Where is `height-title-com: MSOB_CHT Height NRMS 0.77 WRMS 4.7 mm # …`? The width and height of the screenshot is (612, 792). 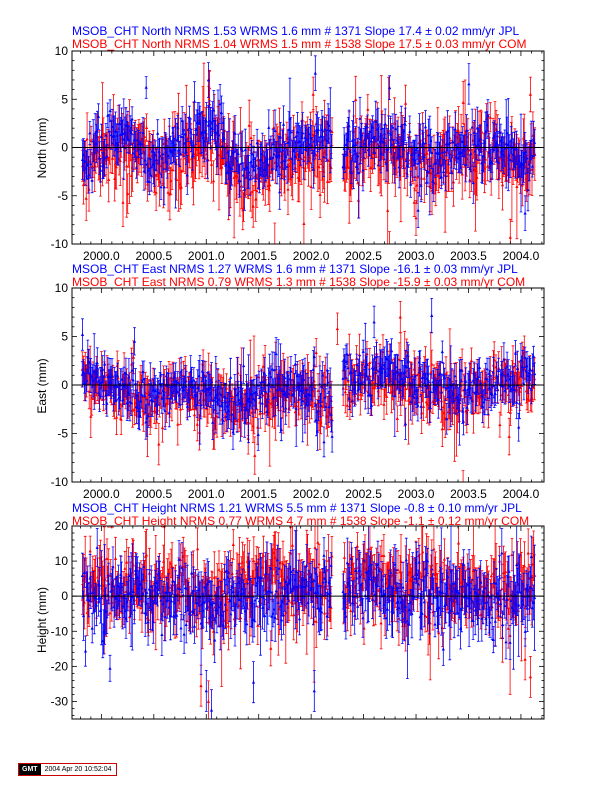 height-title-com: MSOB_CHT Height NRMS 0.77 WRMS 4.7 mm # … is located at coordinates (300, 521).